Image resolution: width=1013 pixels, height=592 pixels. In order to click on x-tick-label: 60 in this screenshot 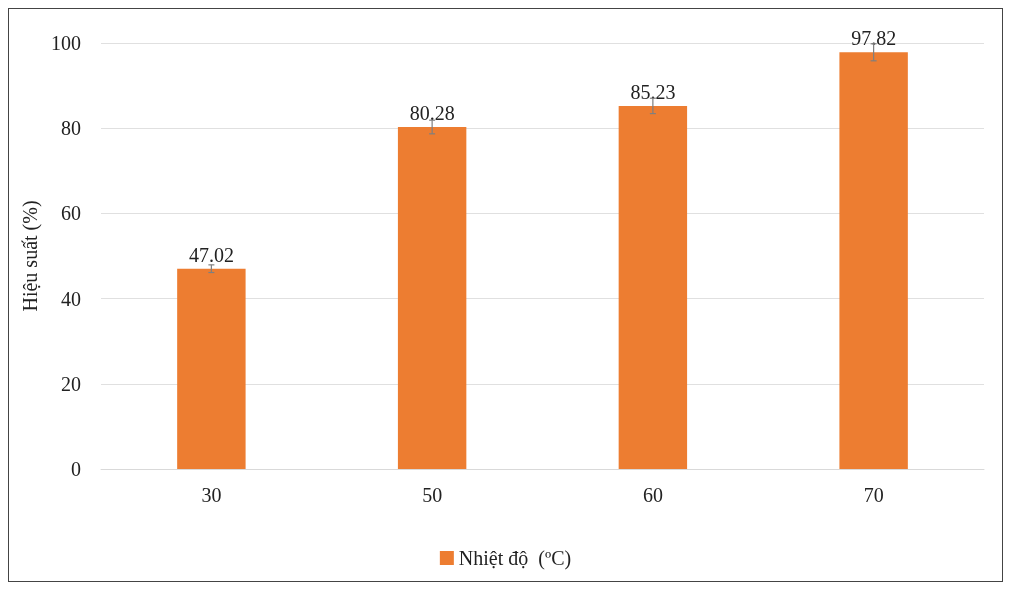, I will do `click(652, 495)`.